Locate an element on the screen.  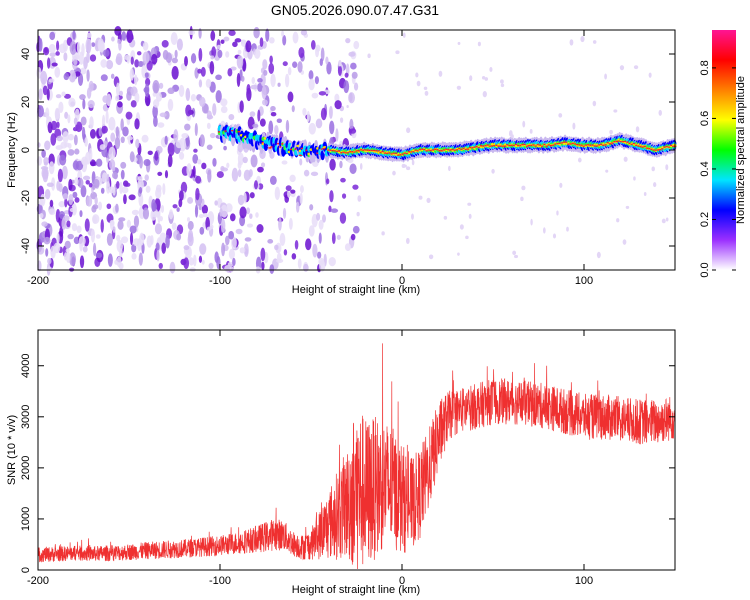
spectrogram-x-tick-label: 0 is located at coordinates (402, 281).